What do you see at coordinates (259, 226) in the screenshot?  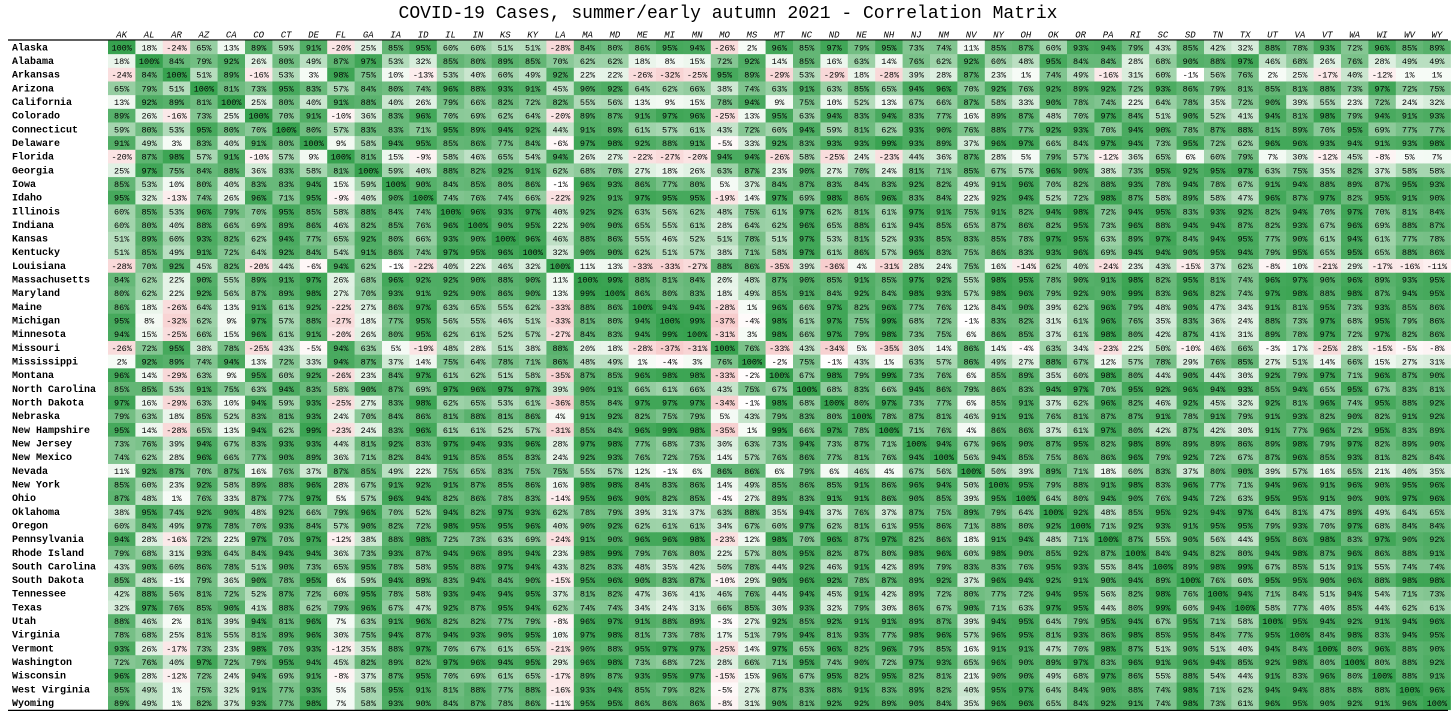 I see `cell-value-label: 69%` at bounding box center [259, 226].